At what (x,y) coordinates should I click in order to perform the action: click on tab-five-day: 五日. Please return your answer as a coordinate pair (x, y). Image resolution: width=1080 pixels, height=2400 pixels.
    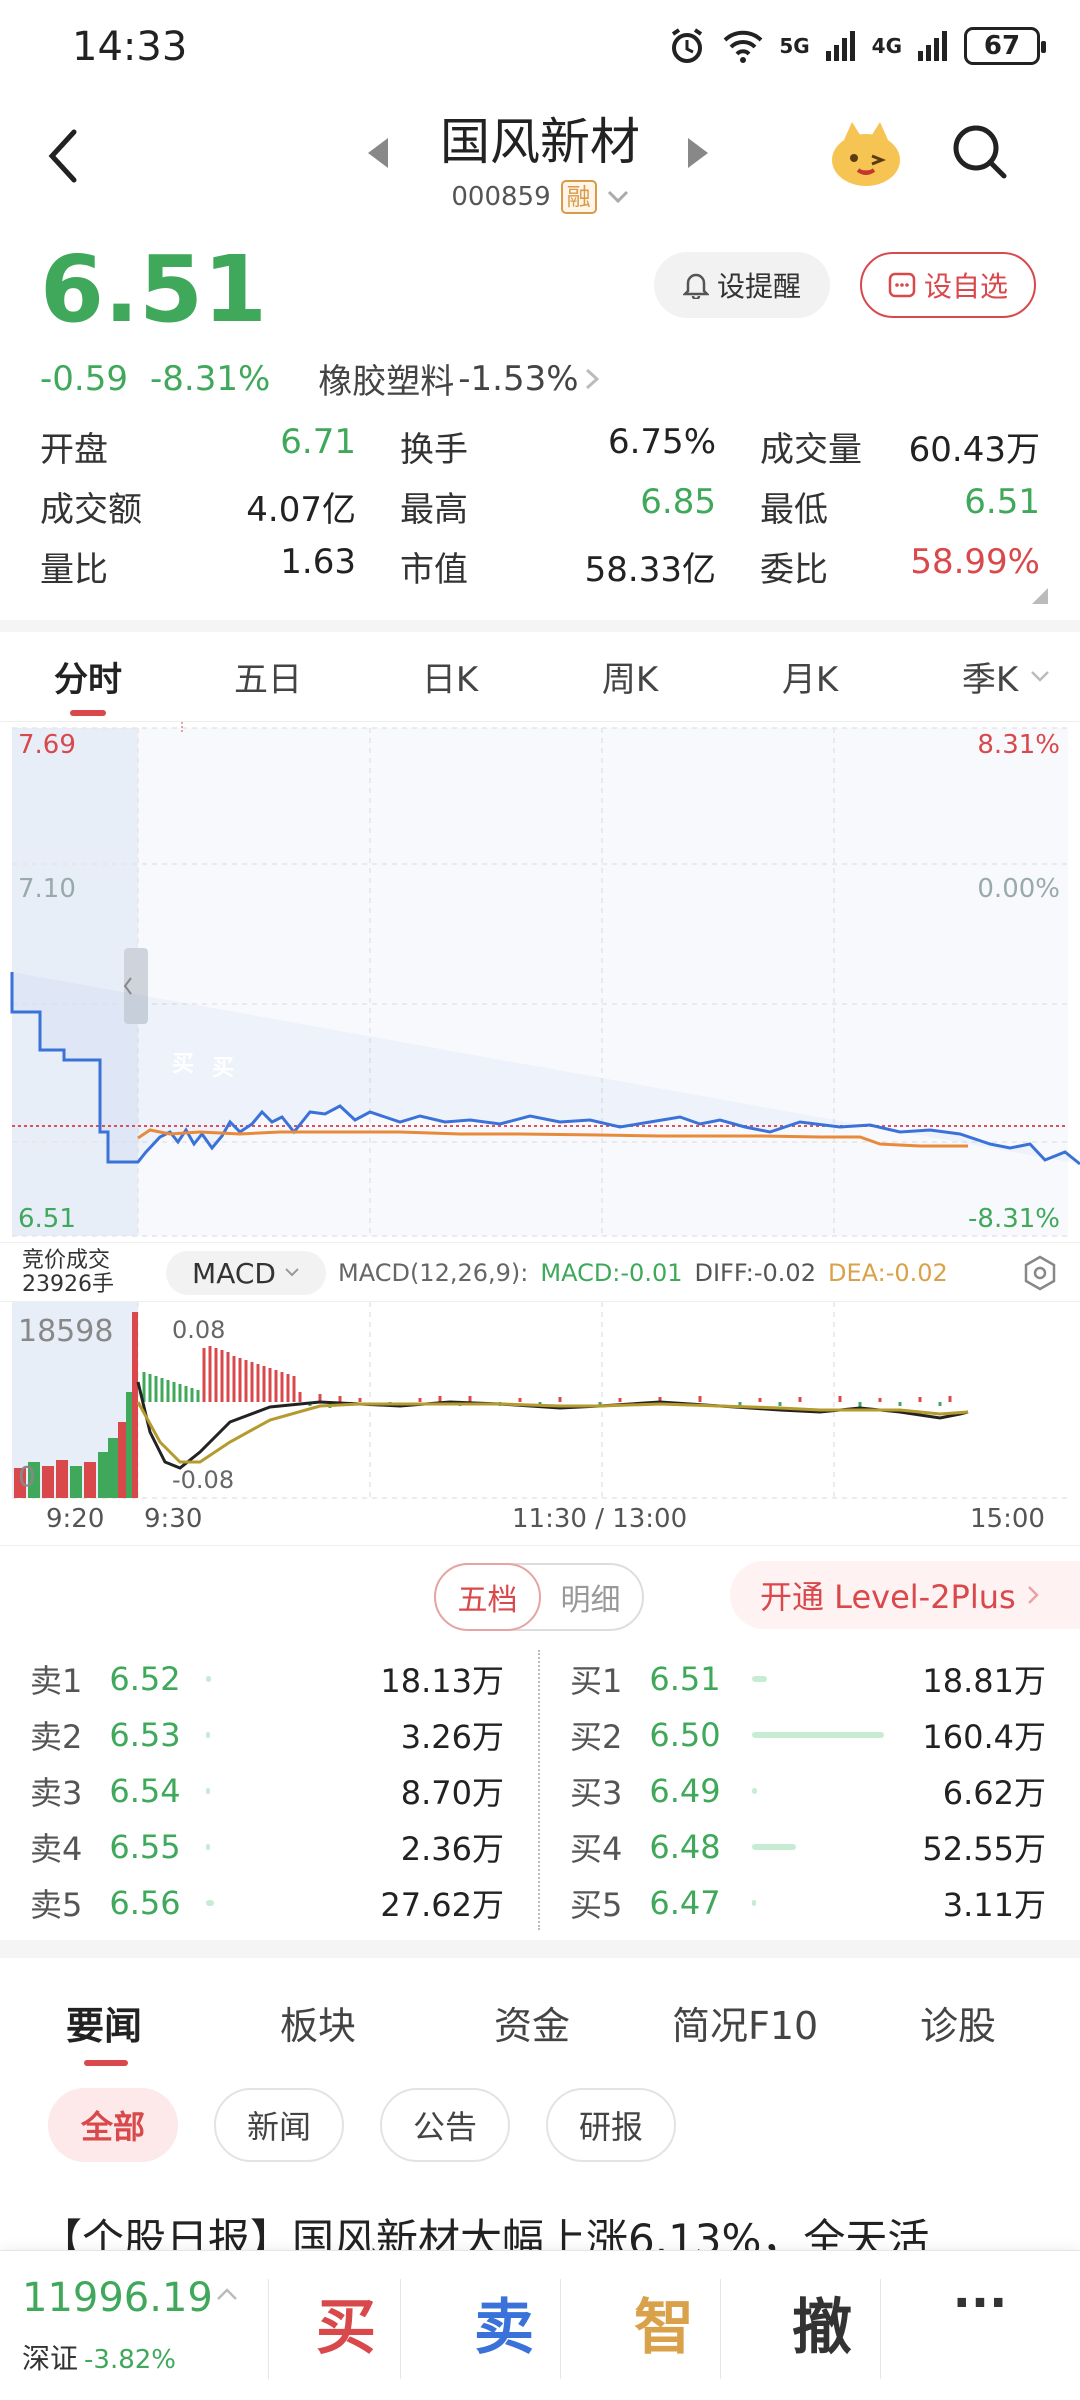
    Looking at the image, I should click on (268, 680).